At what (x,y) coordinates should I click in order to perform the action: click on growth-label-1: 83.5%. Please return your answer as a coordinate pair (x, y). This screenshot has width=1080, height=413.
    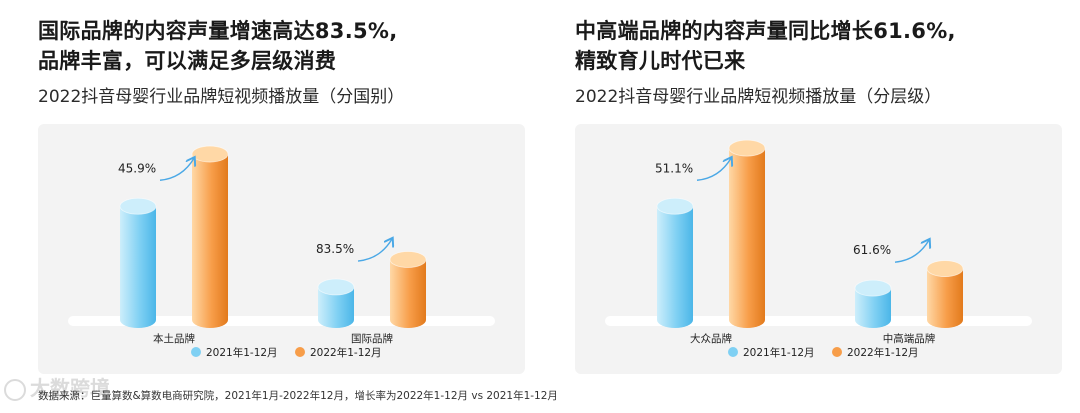
    Looking at the image, I should click on (335, 249).